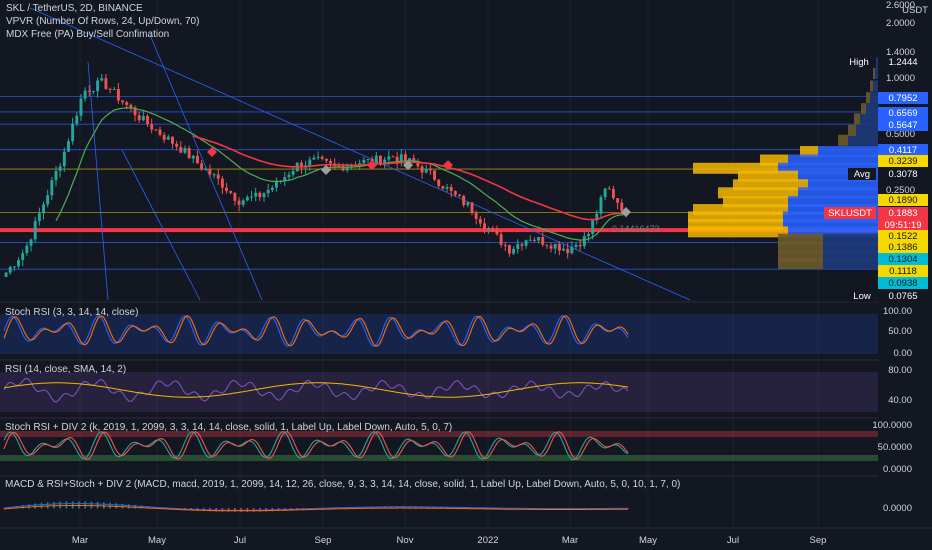 The height and width of the screenshot is (550, 932). I want to click on vpvr-indicator-label: VPVR (Number Of Rows, 24, Up/Down, 70), so click(103, 21).